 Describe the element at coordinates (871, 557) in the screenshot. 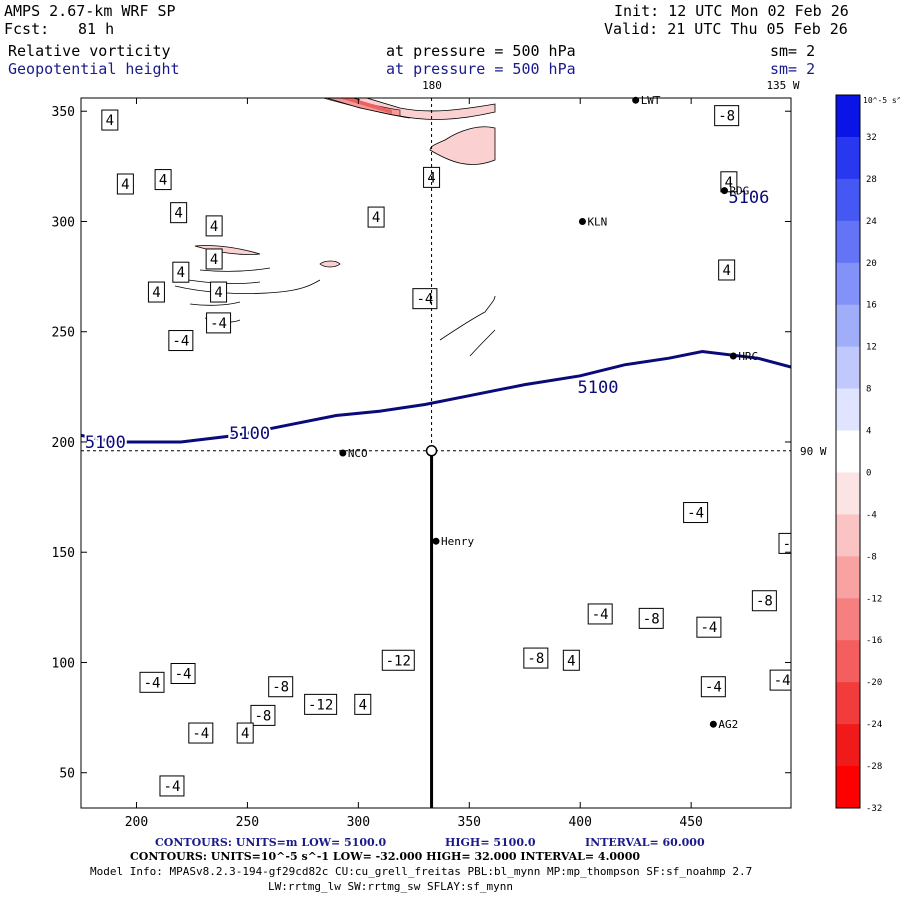

I see `color-bar-tick: -8` at that location.